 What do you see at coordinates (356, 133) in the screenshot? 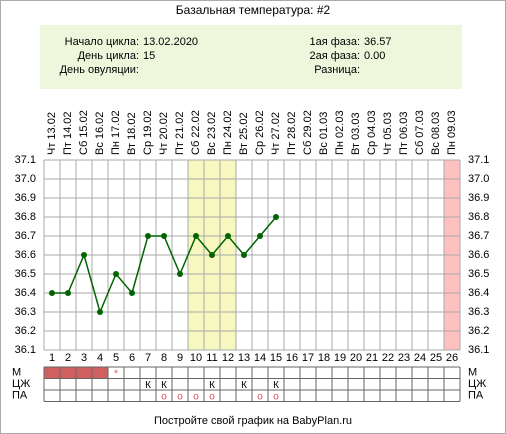
I see `date-label: Вт 03.03` at bounding box center [356, 133].